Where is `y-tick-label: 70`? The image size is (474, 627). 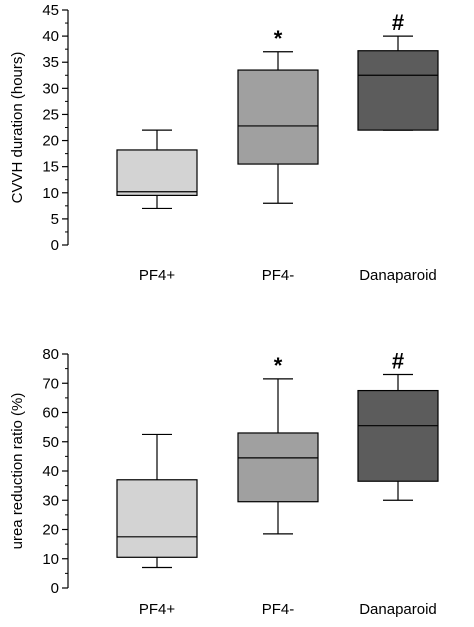
y-tick-label: 70 is located at coordinates (50, 383).